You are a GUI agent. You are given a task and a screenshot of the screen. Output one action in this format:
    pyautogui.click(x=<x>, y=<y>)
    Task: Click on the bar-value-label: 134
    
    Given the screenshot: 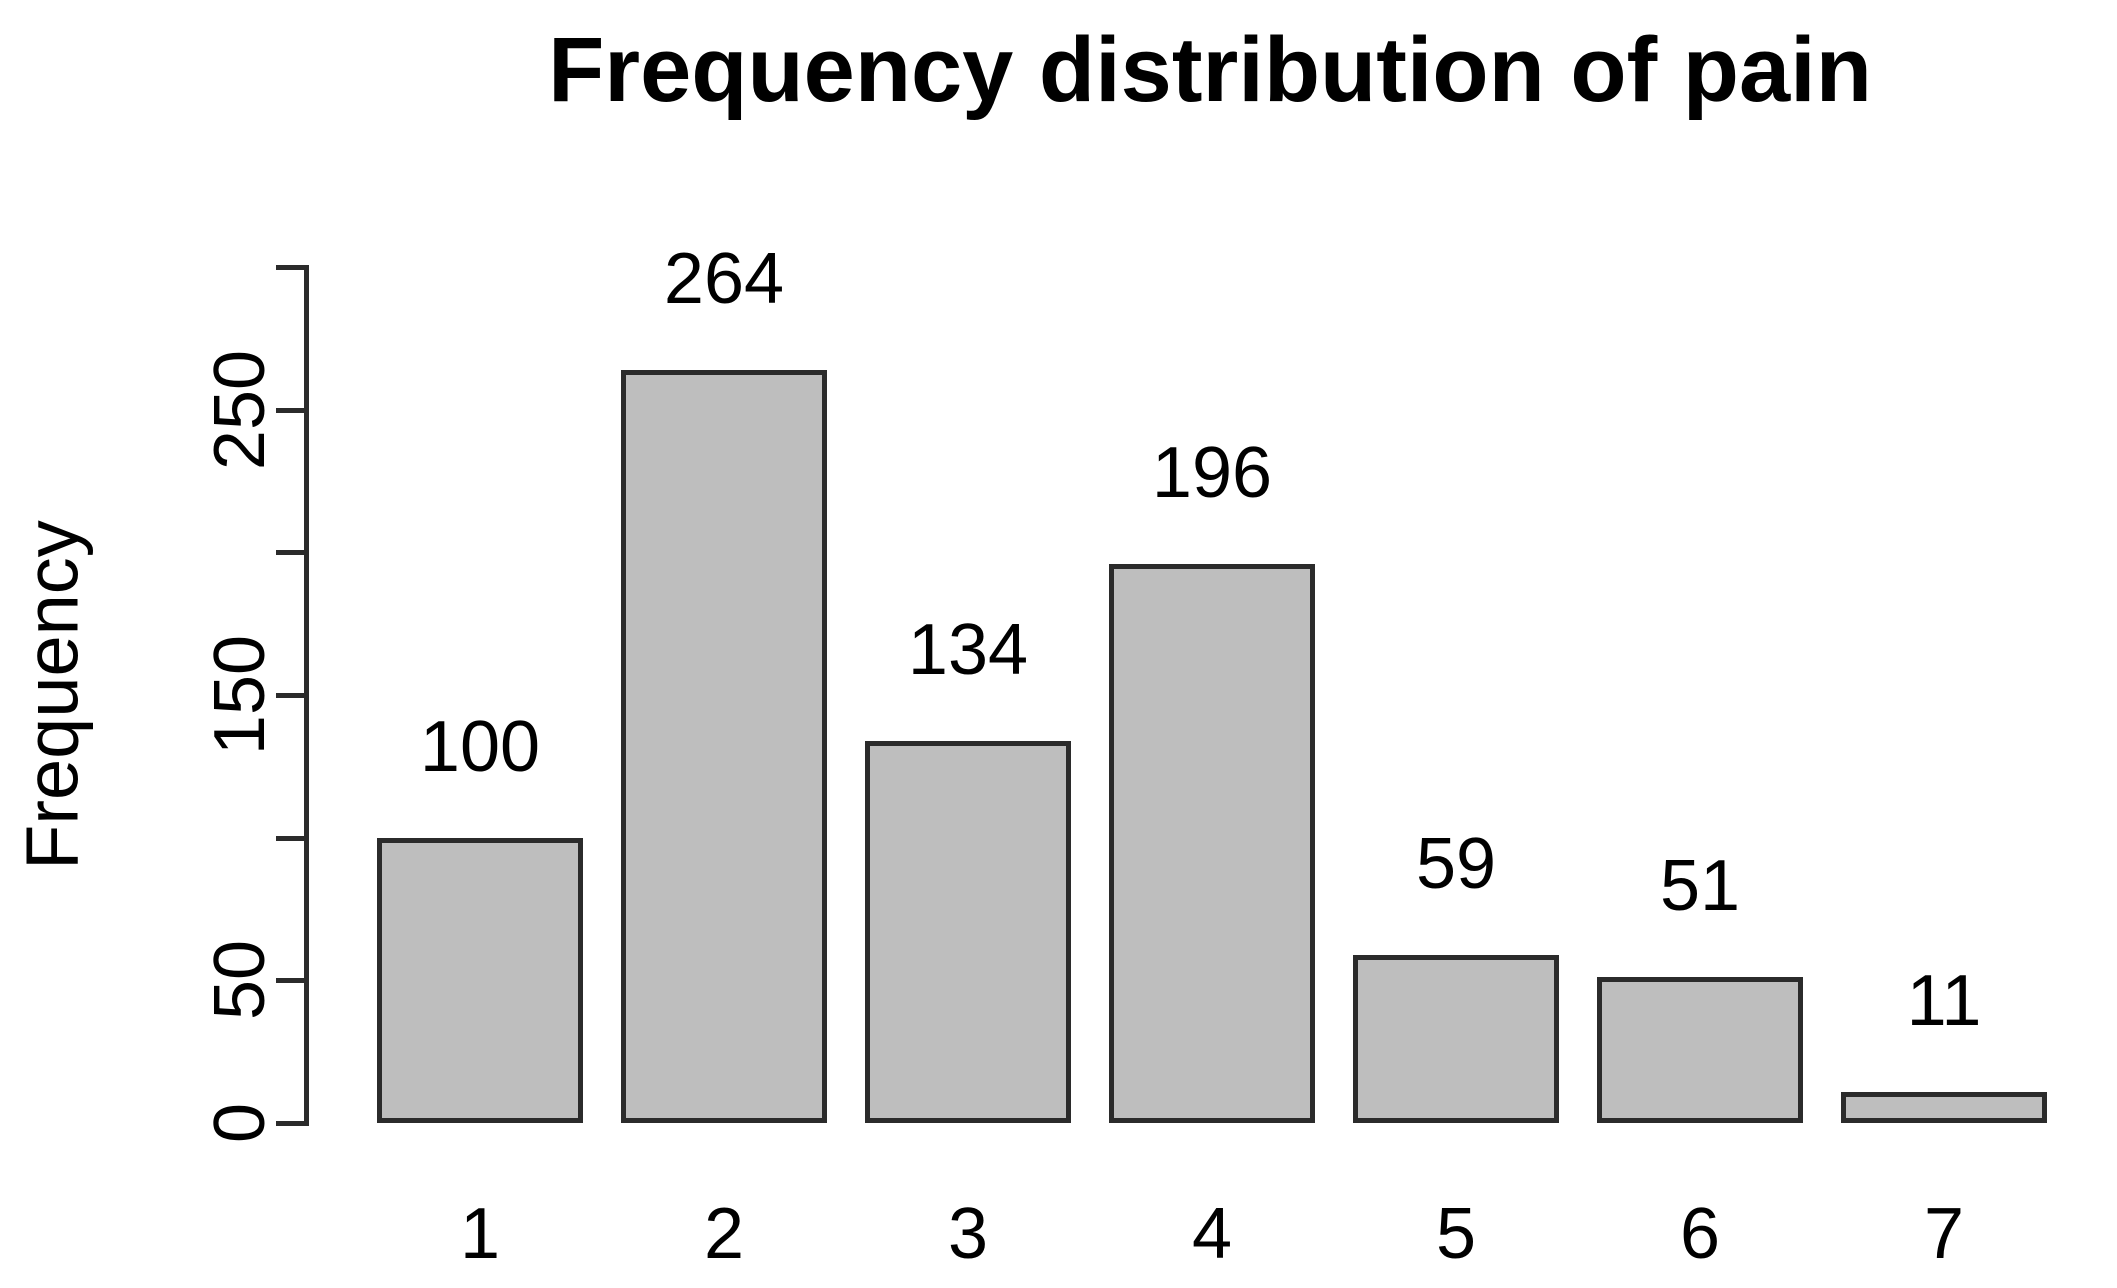 What is the action you would take?
    pyautogui.click(x=968, y=650)
    